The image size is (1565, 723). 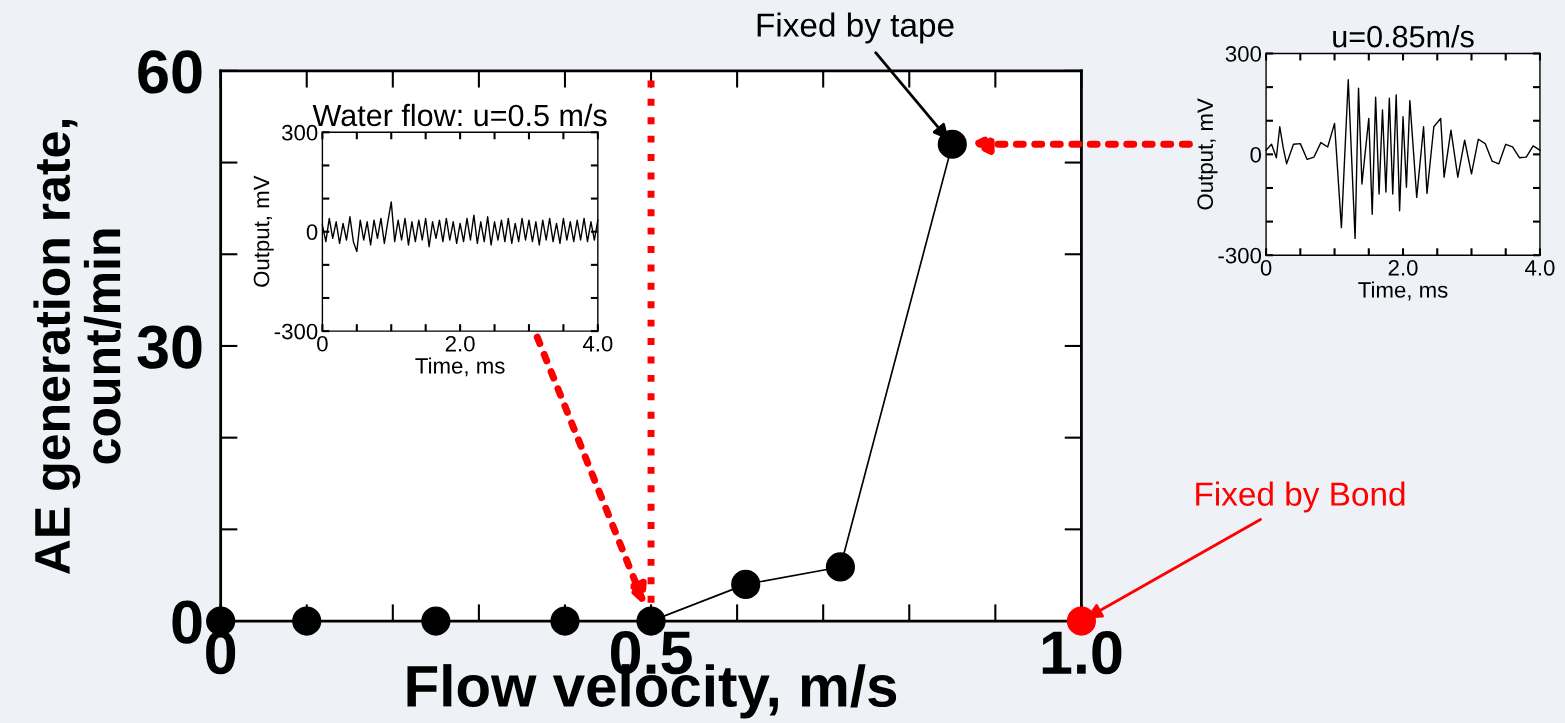 What do you see at coordinates (169, 347) in the screenshot?
I see `y-tick-label: 30` at bounding box center [169, 347].